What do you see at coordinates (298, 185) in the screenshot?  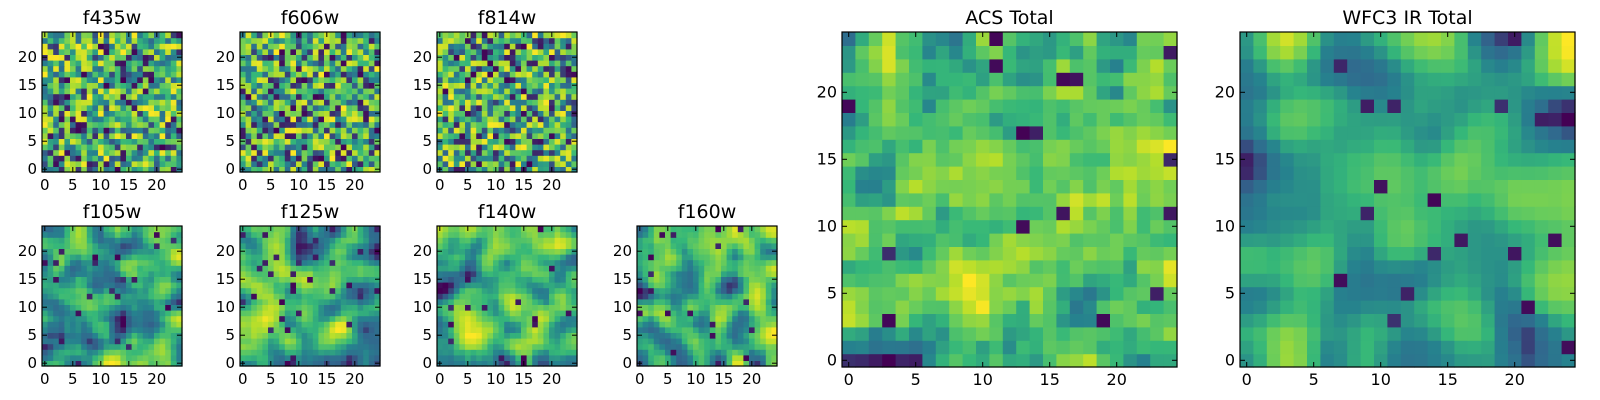 I see `x-tick-label: 10` at bounding box center [298, 185].